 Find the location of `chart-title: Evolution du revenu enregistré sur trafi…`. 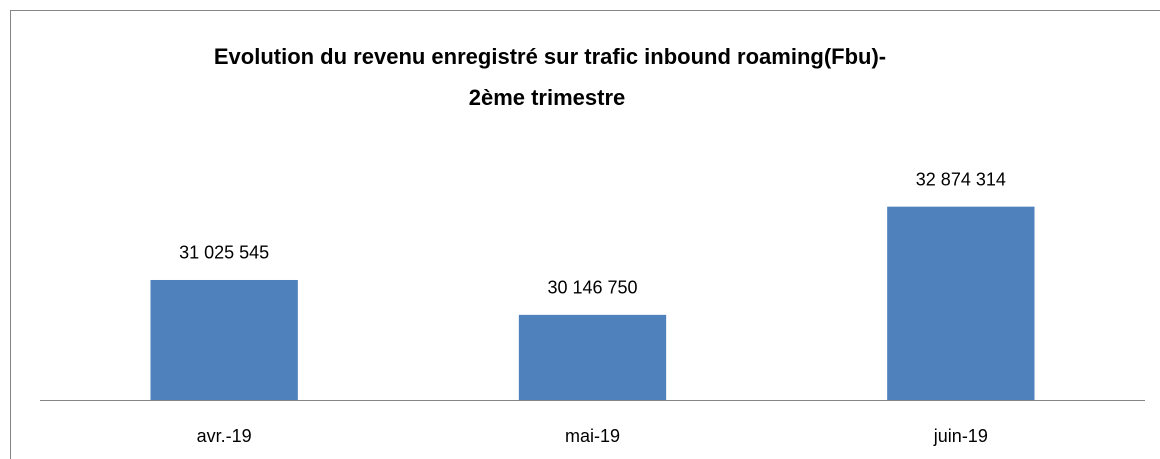

chart-title: Evolution du revenu enregistré sur trafi… is located at coordinates (550, 56).